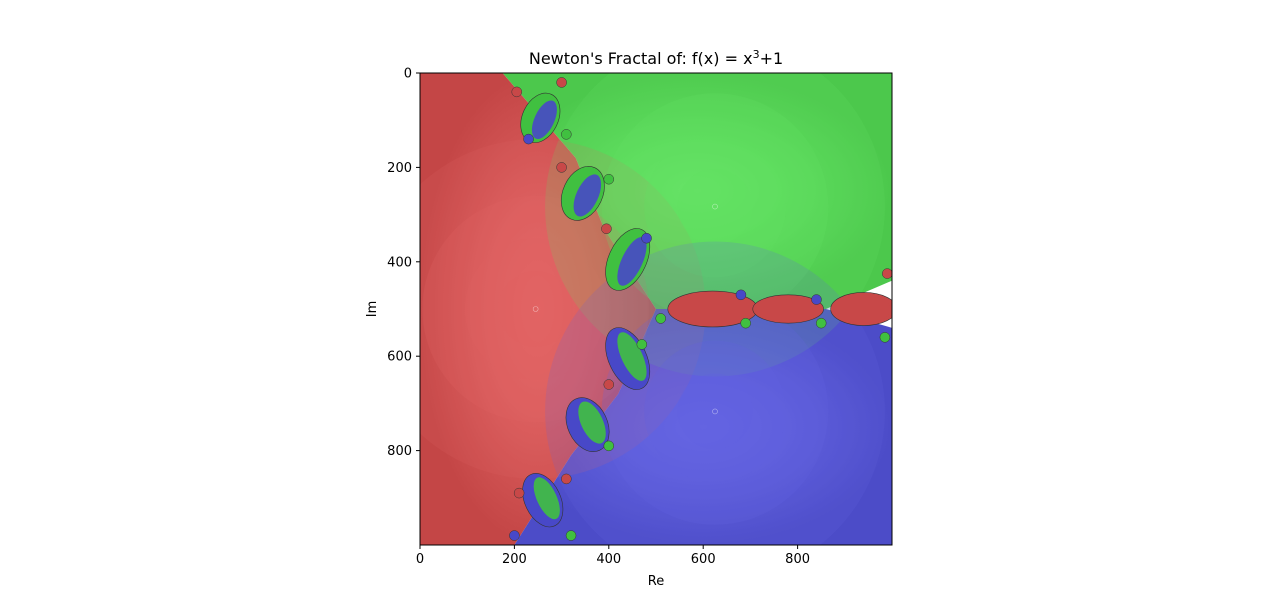 This screenshot has width=1280, height=616. I want to click on y-tick-label: 600, so click(399, 357).